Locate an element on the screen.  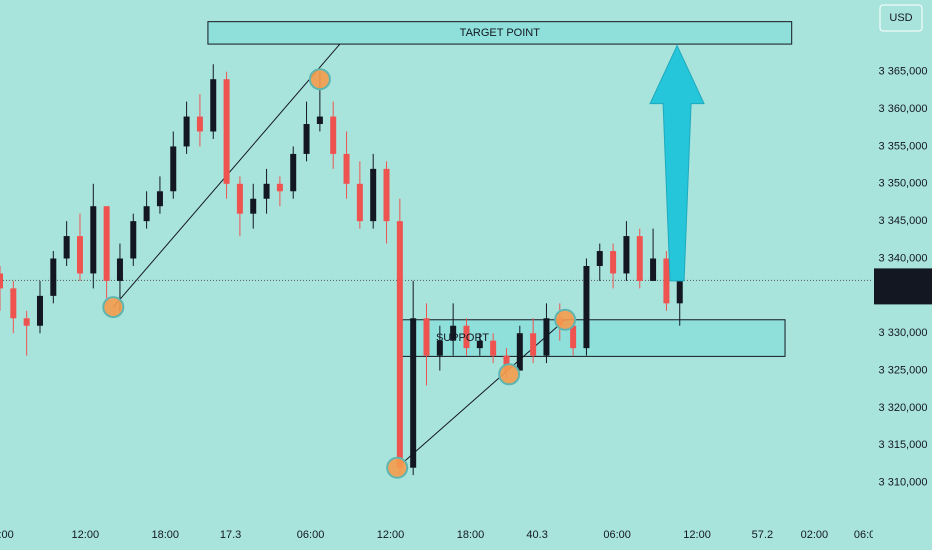
y-tick-label: 3 360,000 is located at coordinates (903, 109).